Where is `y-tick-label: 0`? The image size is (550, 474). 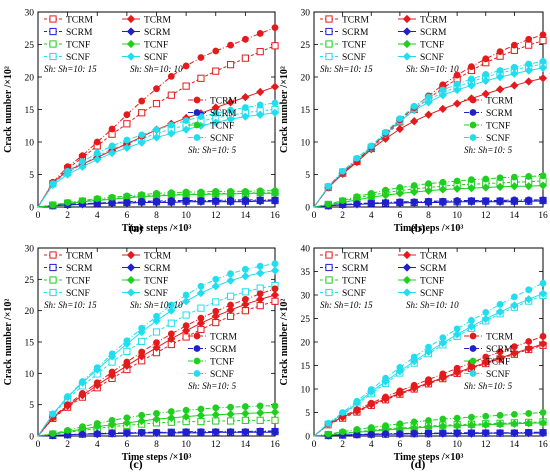
y-tick-label: 0 is located at coordinates (307, 438).